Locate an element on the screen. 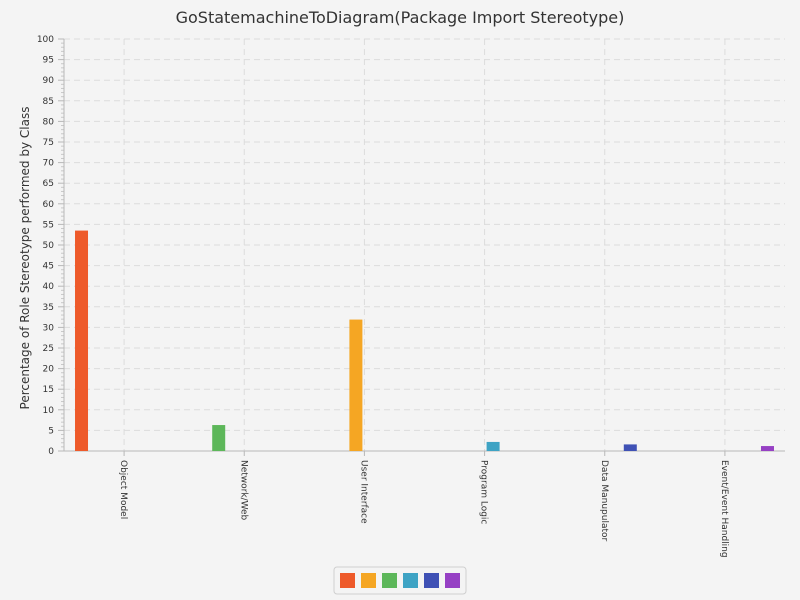  y-tick-label: 60 is located at coordinates (49, 205).